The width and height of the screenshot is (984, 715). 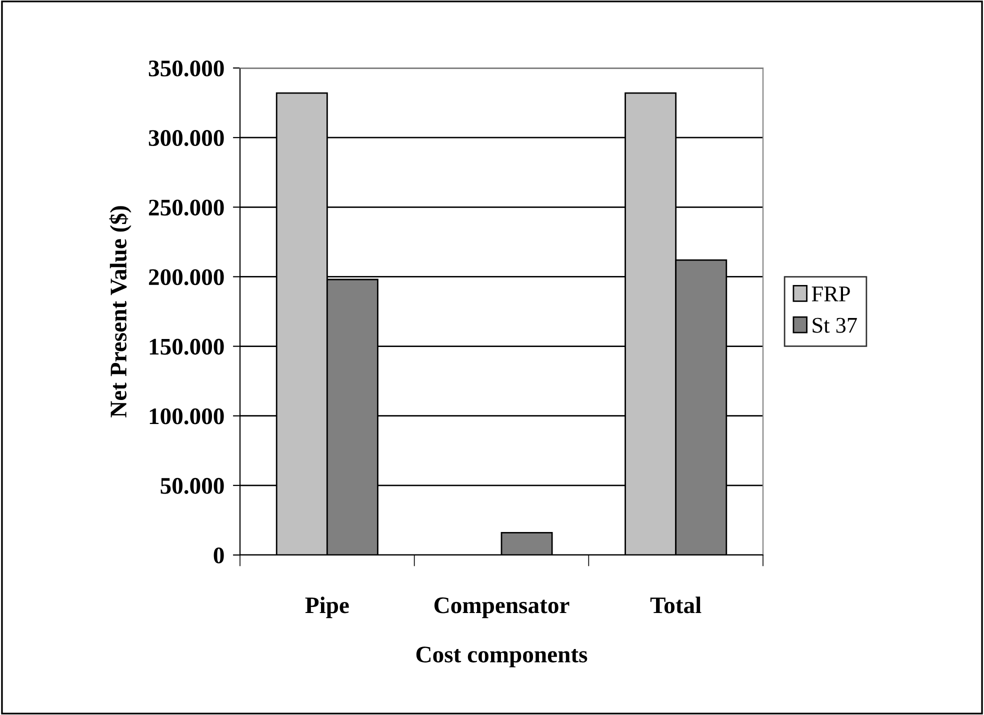 What do you see at coordinates (502, 607) in the screenshot?
I see `x-tick-label: Compensator` at bounding box center [502, 607].